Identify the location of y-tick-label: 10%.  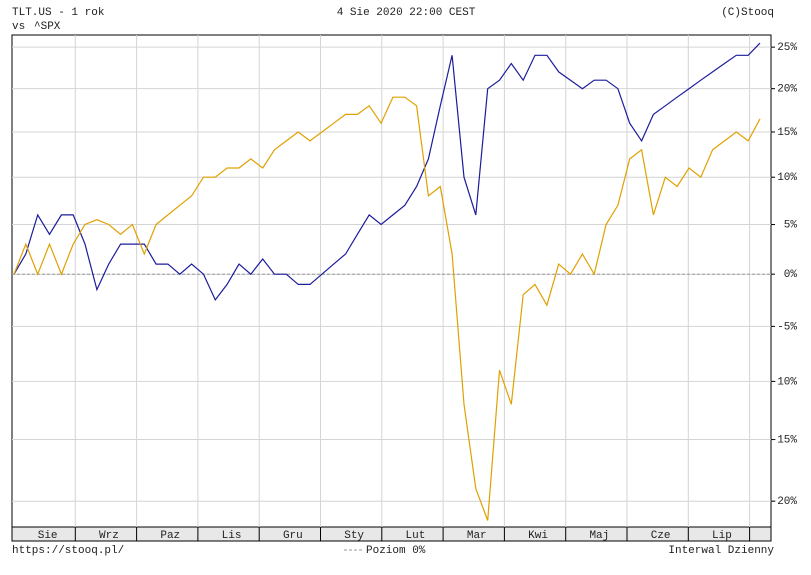
(787, 178).